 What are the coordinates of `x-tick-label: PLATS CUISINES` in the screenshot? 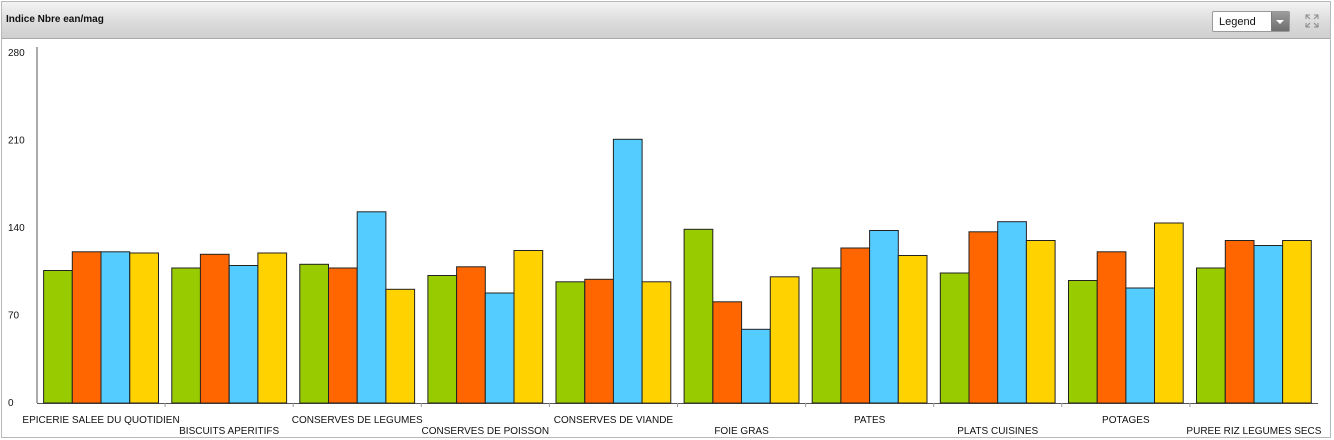 It's located at (997, 431).